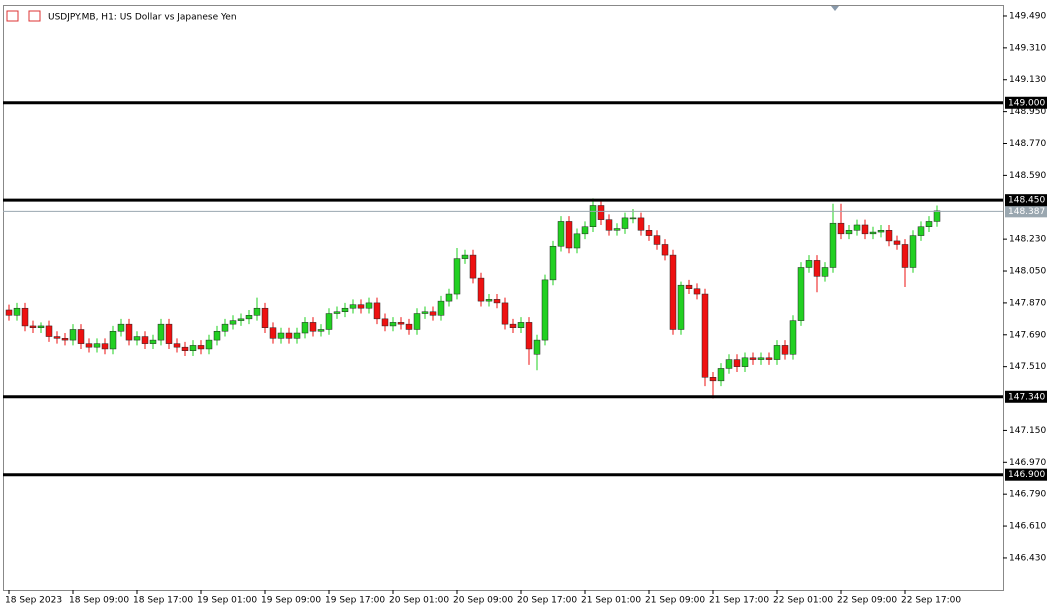 This screenshot has width=1057, height=610. I want to click on y-tick-label: 147.870, so click(1027, 303).